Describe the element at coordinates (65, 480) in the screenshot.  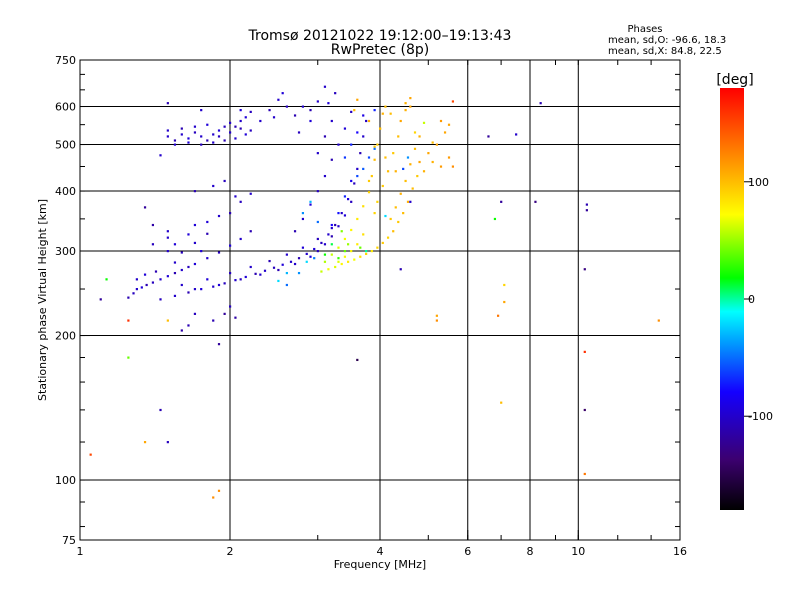
I see `y-tick-label: 100` at that location.